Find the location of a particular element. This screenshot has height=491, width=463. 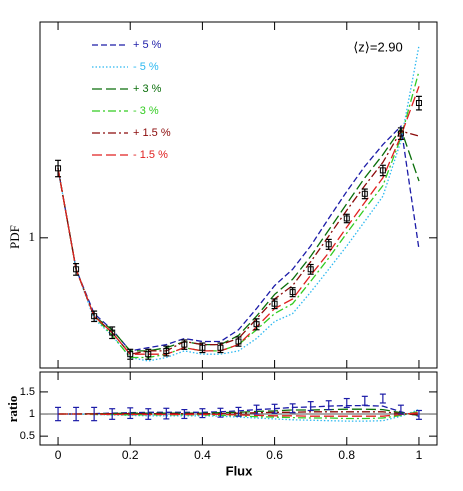

y-tick-label: 1.5 is located at coordinates (27, 392).